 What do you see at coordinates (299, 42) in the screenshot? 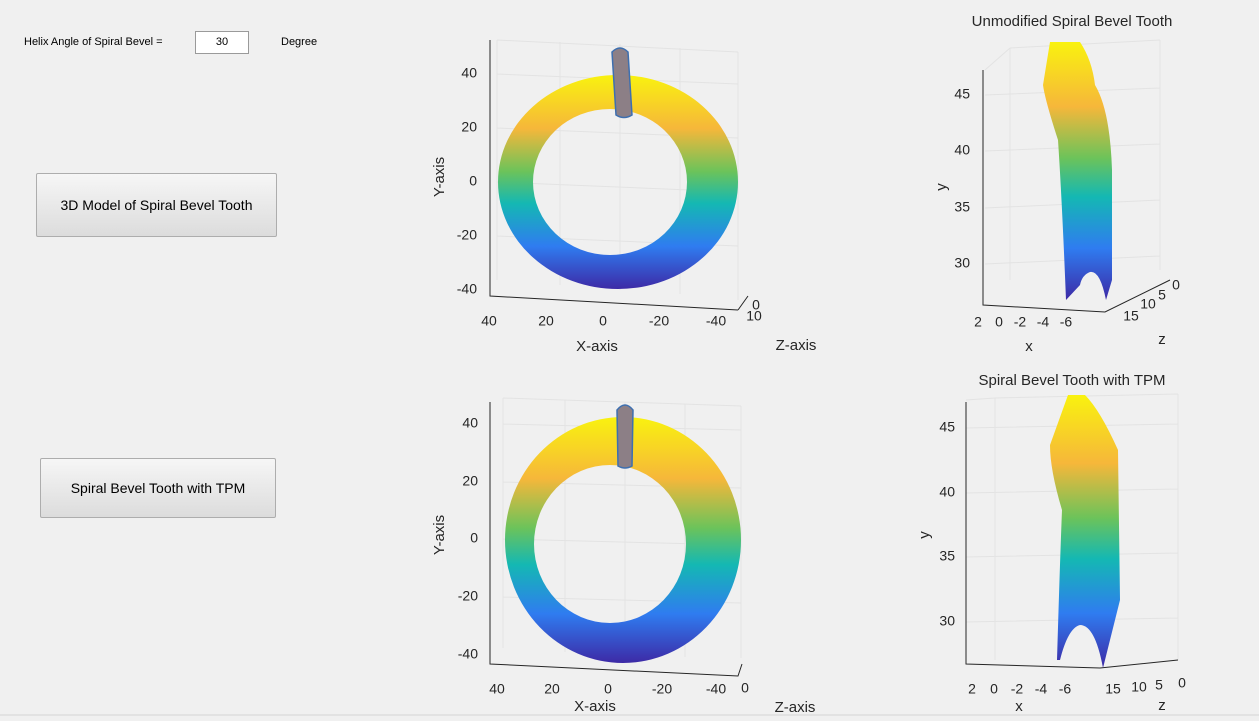
I see `unit-label: Degree` at bounding box center [299, 42].